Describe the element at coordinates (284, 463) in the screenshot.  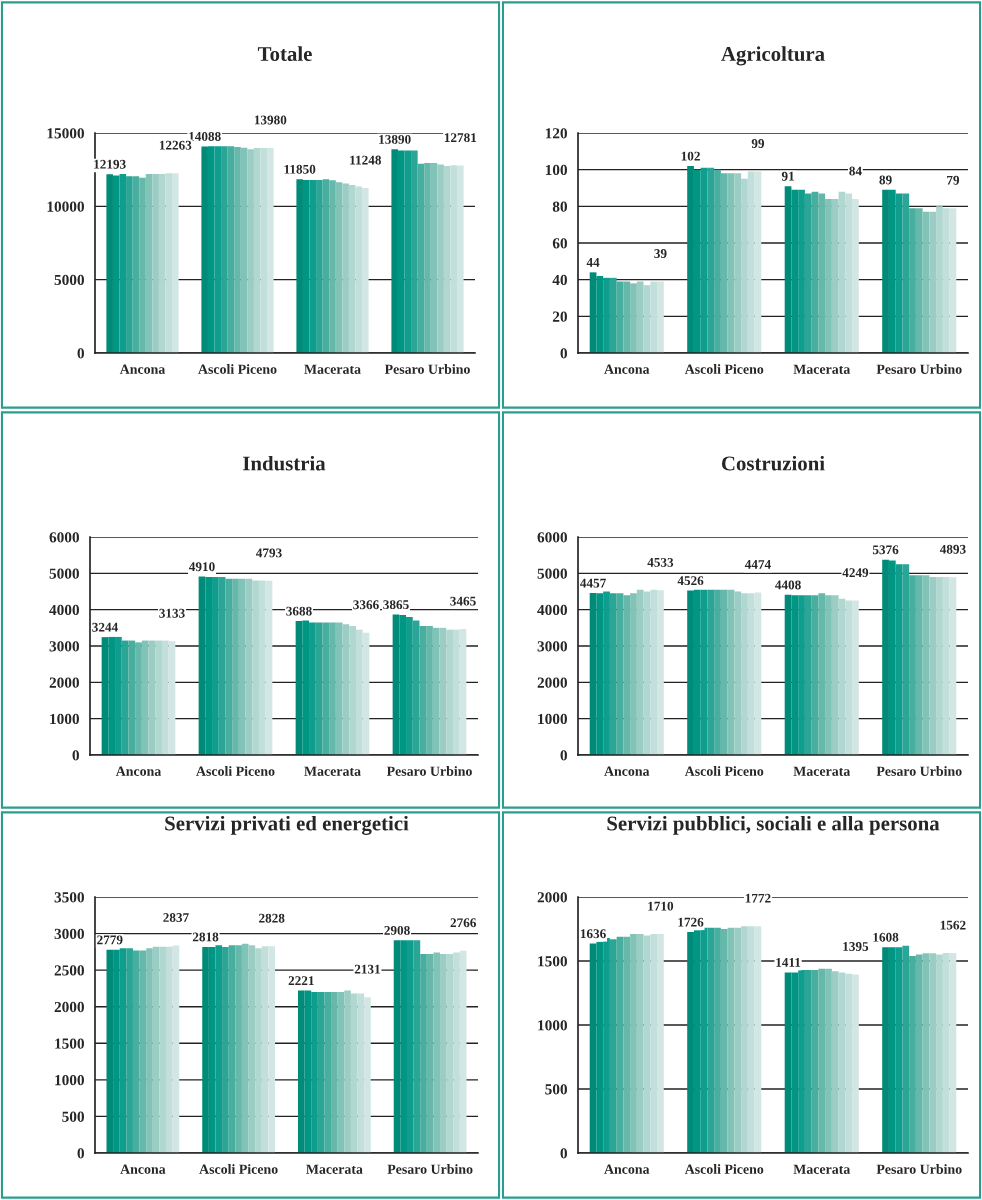
I see `chart-title: Industria` at that location.